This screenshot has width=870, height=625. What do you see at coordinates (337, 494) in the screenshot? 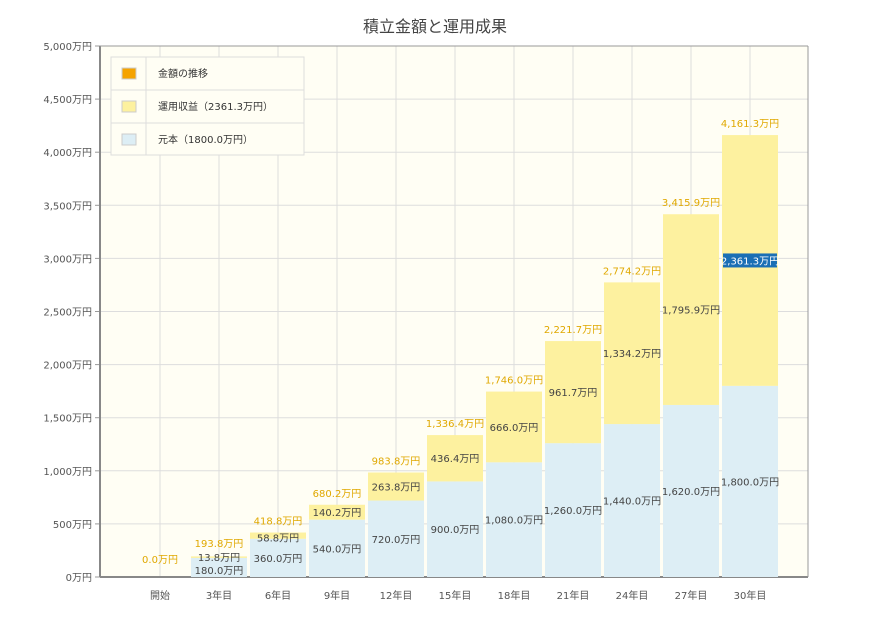
I see `total-label: 680.2万円` at bounding box center [337, 494].